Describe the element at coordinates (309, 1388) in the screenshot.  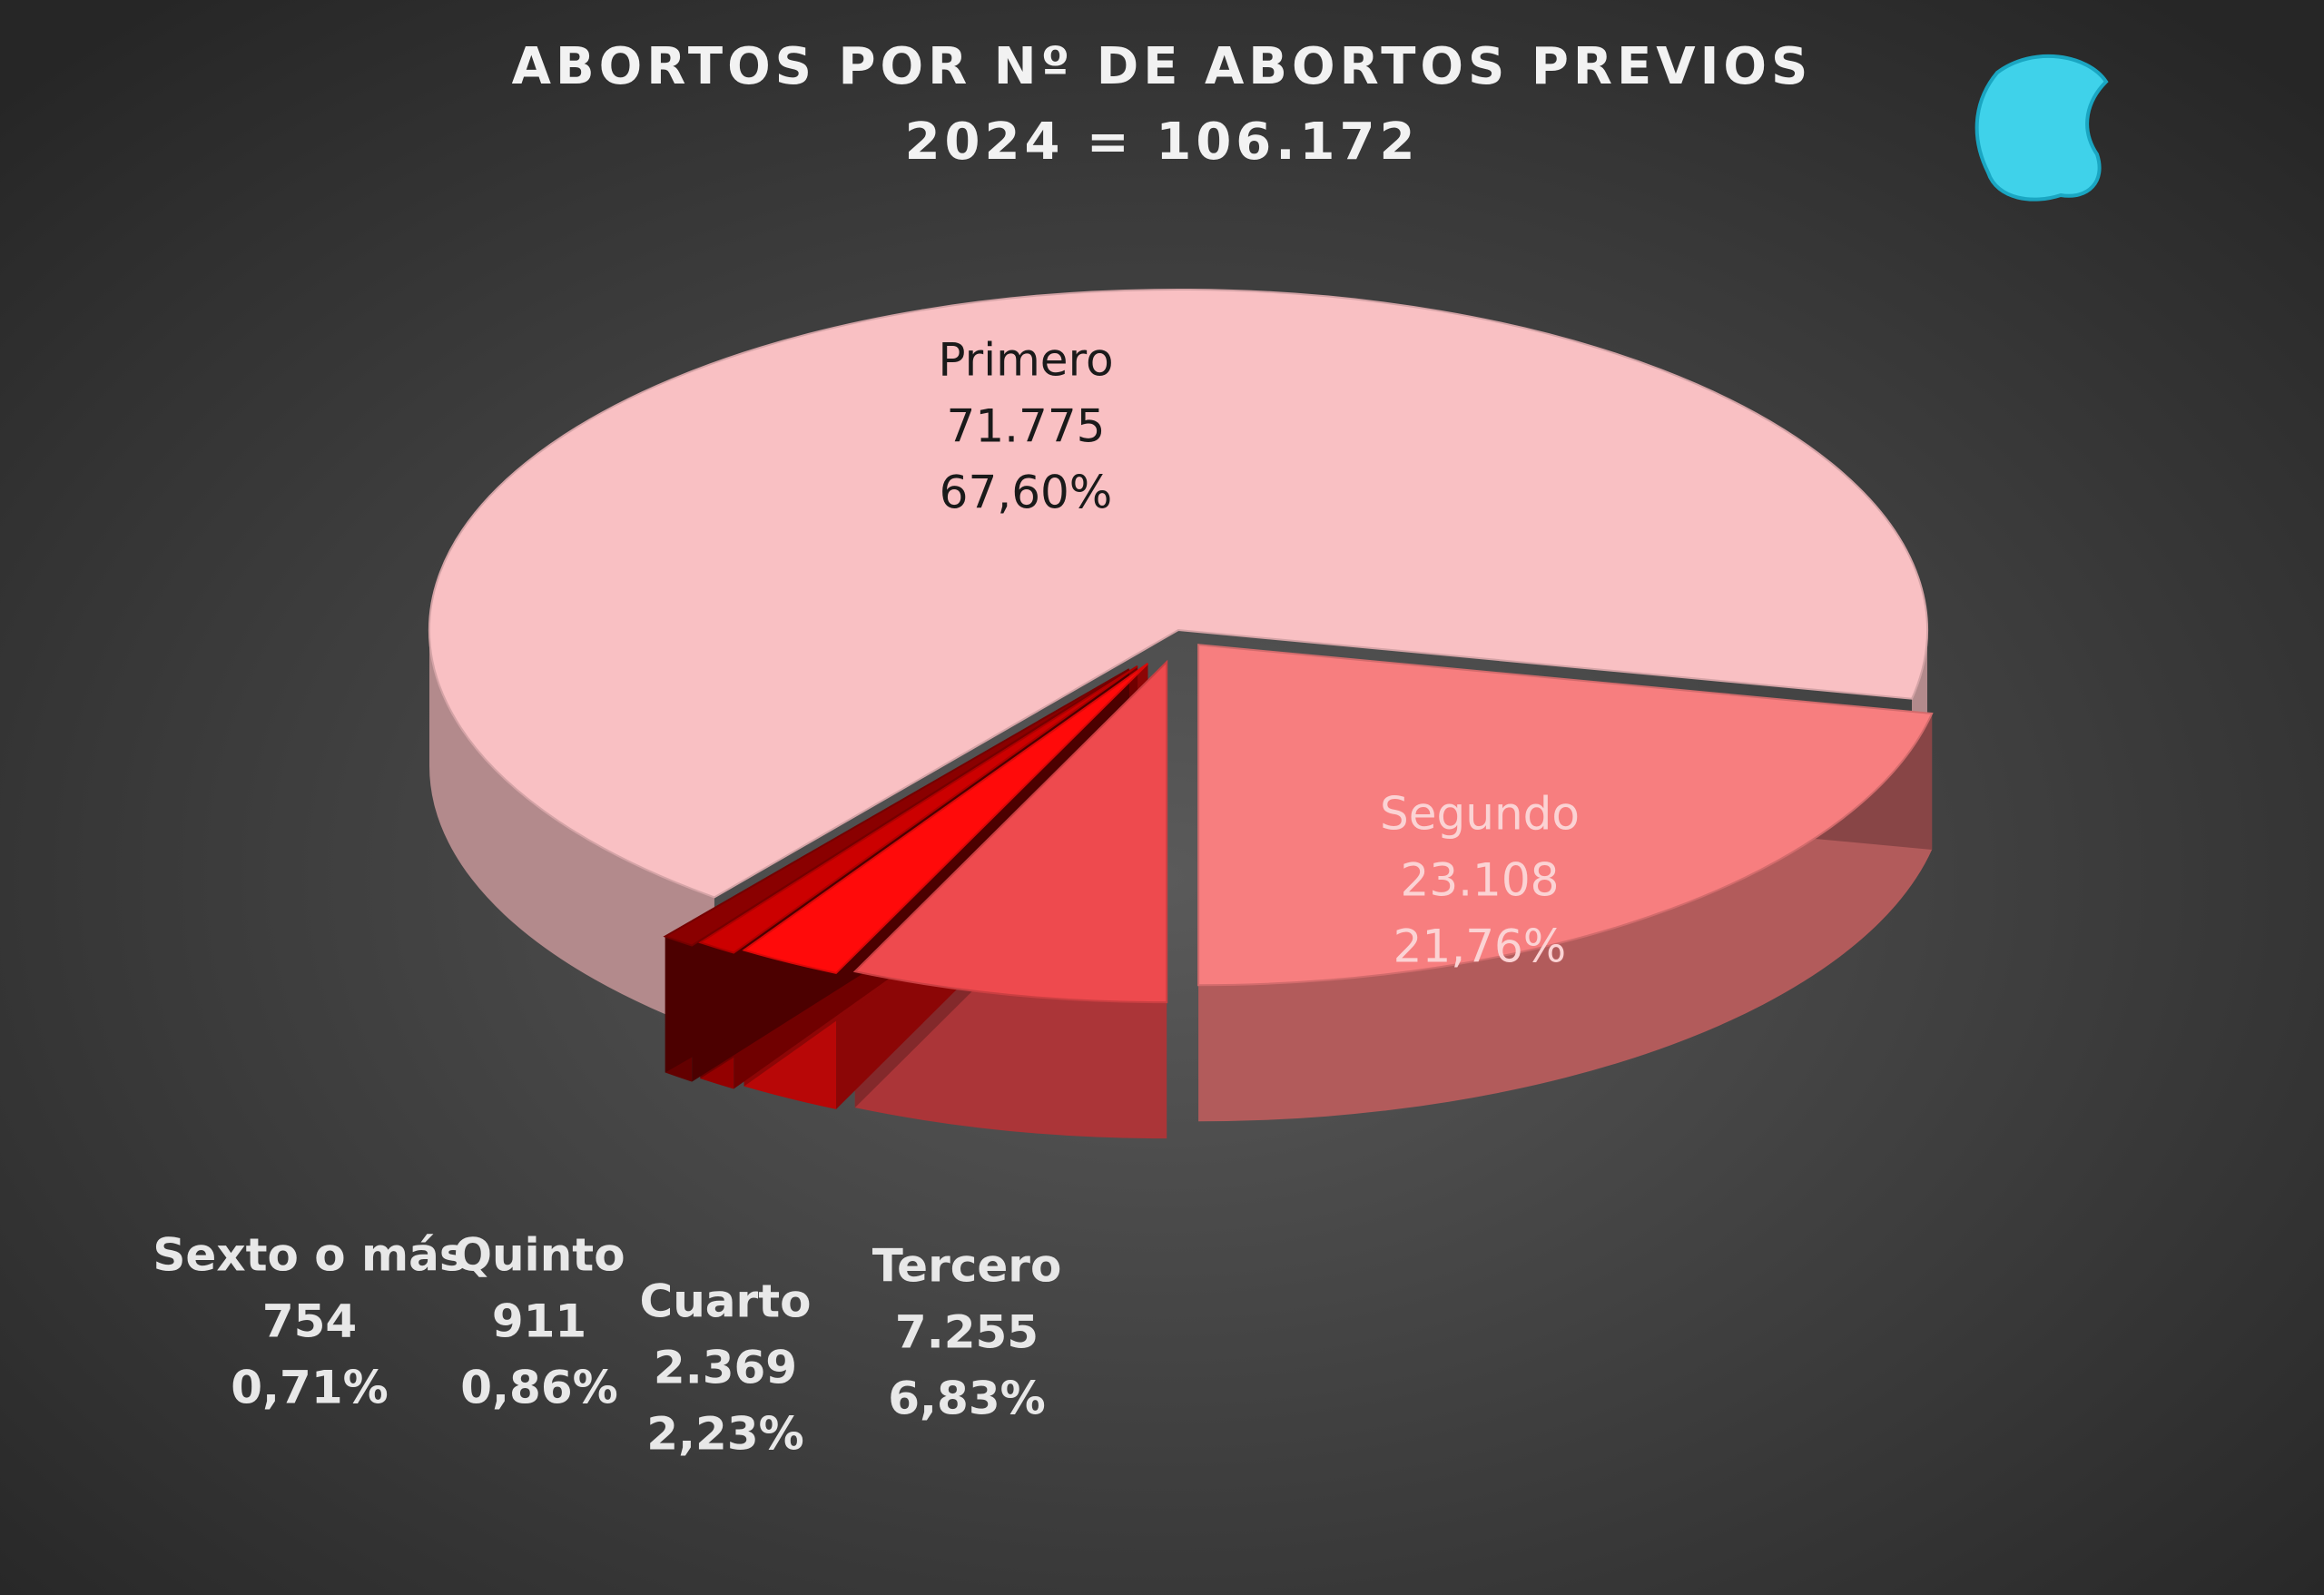
I see `percent-label: 0,71%` at that location.